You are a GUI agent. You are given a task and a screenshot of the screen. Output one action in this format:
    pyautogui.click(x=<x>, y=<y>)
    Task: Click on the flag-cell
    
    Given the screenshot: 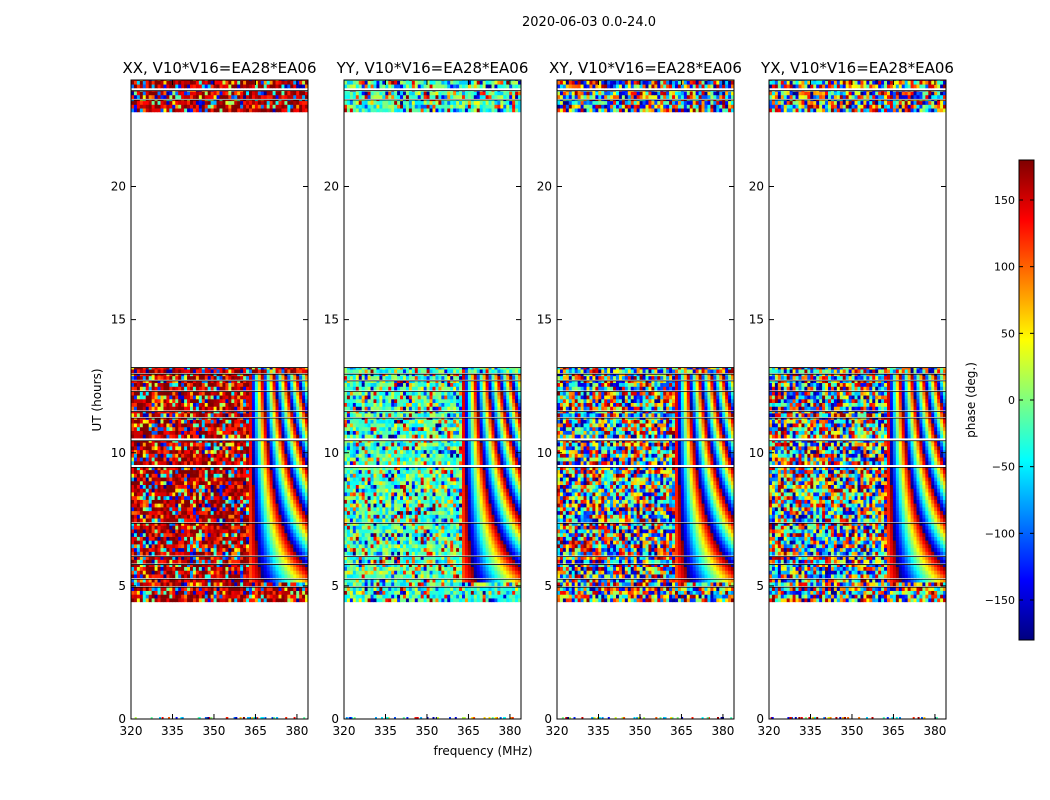 What is the action you would take?
    pyautogui.click(x=415, y=718)
    